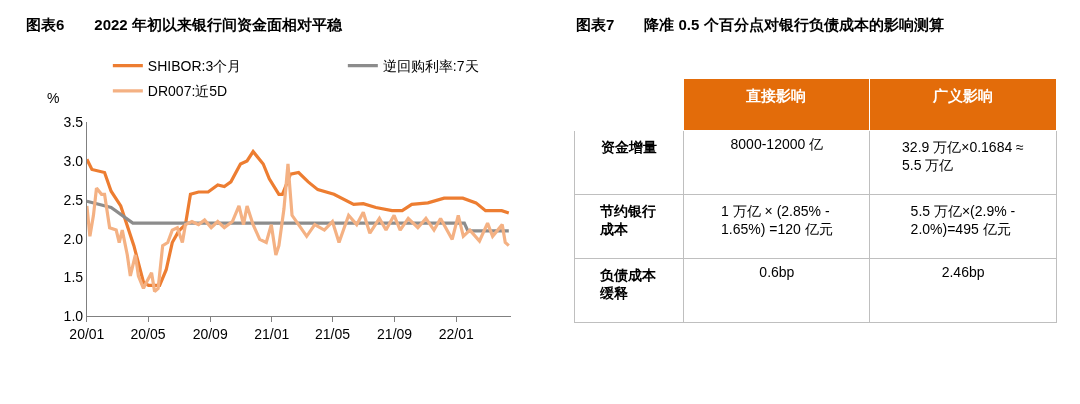 Image resolution: width=1080 pixels, height=404 pixels. I want to click on chart-title: 图表6 2022 年初以来银行间资金面相对平稳, so click(184, 24).